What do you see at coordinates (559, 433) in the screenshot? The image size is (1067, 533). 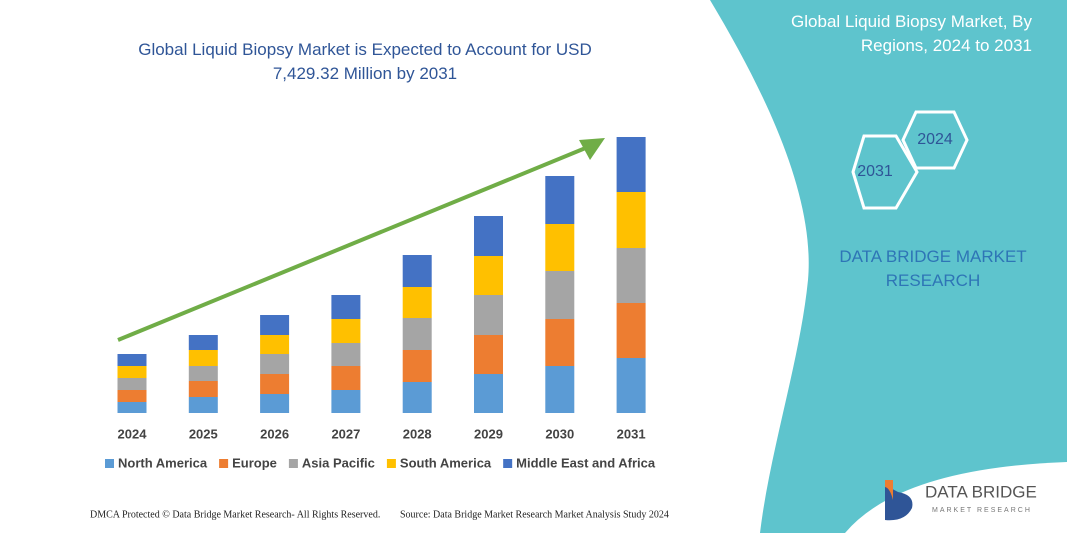 I see `x-tick-label: 2030` at bounding box center [559, 433].